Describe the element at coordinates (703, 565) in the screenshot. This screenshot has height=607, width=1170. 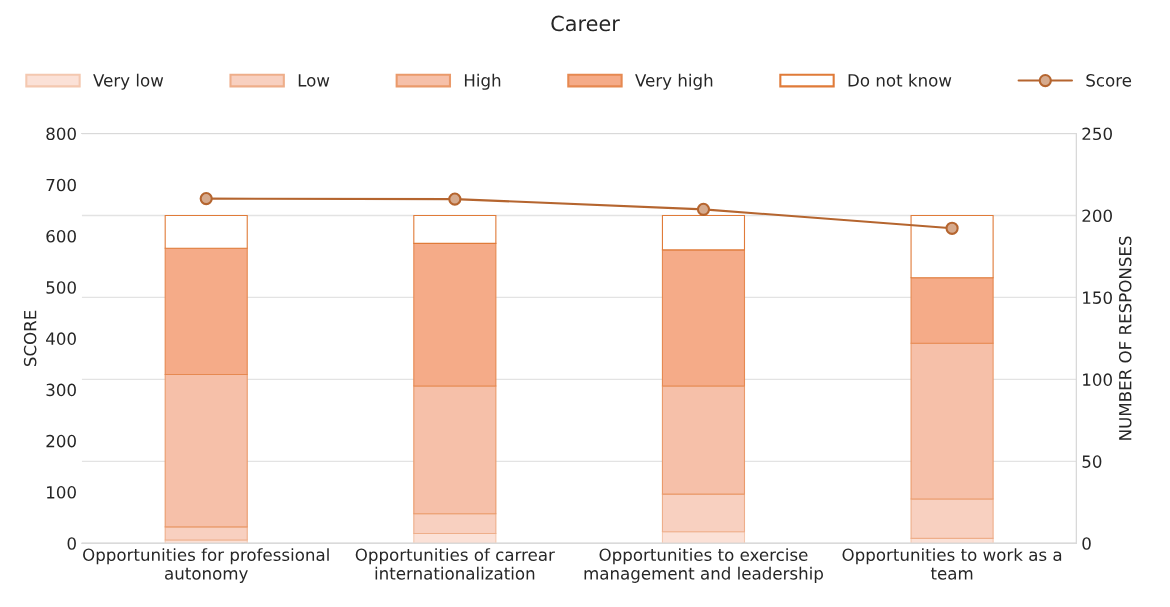
I see `x-tick-label: Opportunities to exercise management and leadership` at that location.